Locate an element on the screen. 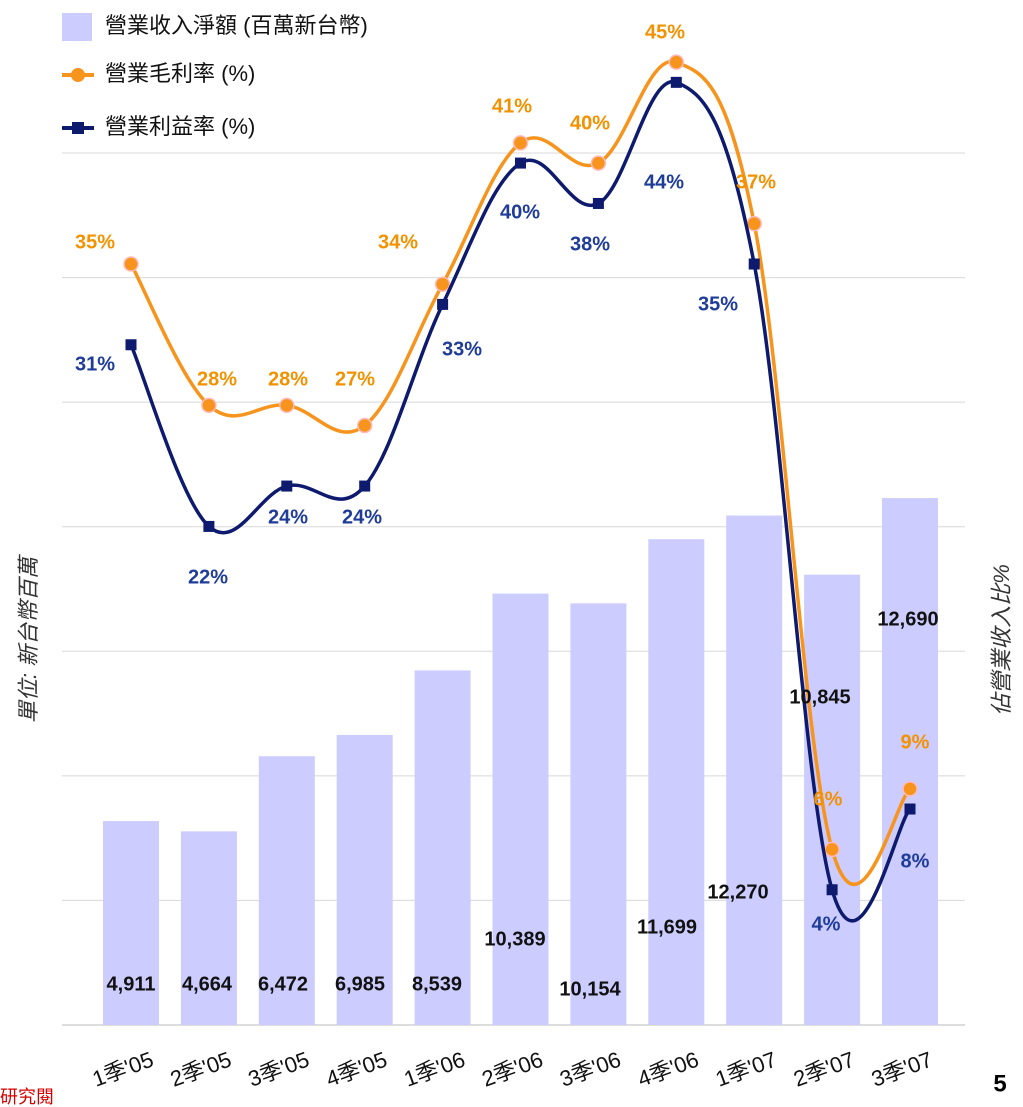 The image size is (1023, 1107). data-label: 4,664 is located at coordinates (207, 984).